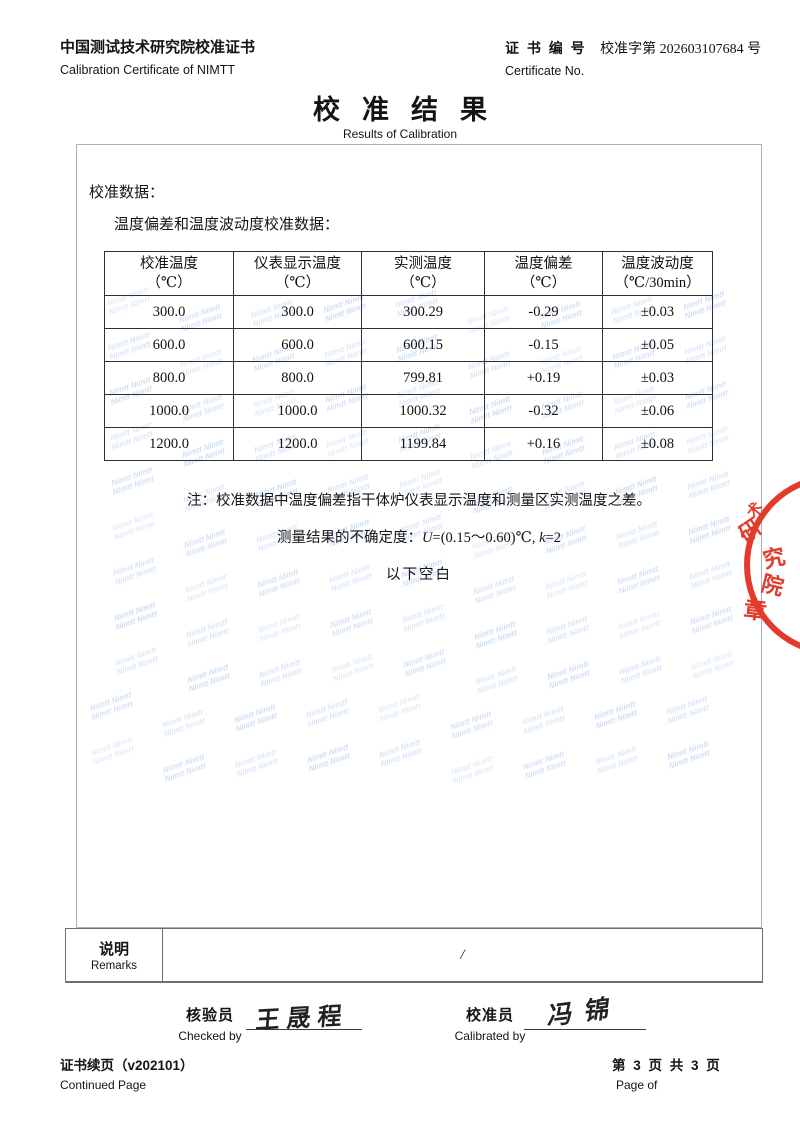 Image resolution: width=800 pixels, height=1131 pixels. What do you see at coordinates (637, 1085) in the screenshot?
I see `footer-page-number-en: Page of` at bounding box center [637, 1085].